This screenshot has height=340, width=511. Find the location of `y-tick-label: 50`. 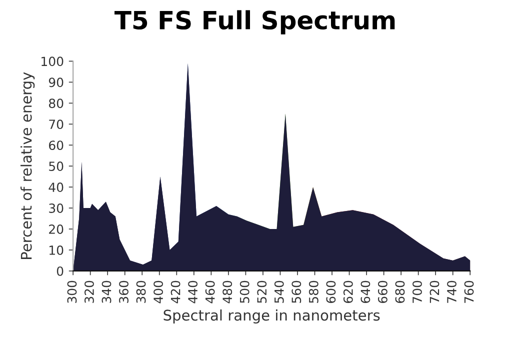

y-tick-label: 50 is located at coordinates (56, 167).